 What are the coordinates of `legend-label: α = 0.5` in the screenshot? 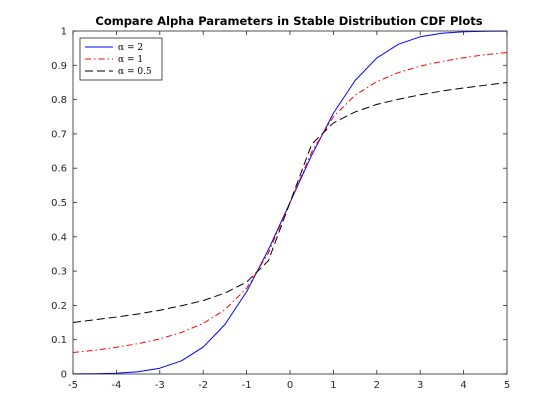 It's located at (135, 72).